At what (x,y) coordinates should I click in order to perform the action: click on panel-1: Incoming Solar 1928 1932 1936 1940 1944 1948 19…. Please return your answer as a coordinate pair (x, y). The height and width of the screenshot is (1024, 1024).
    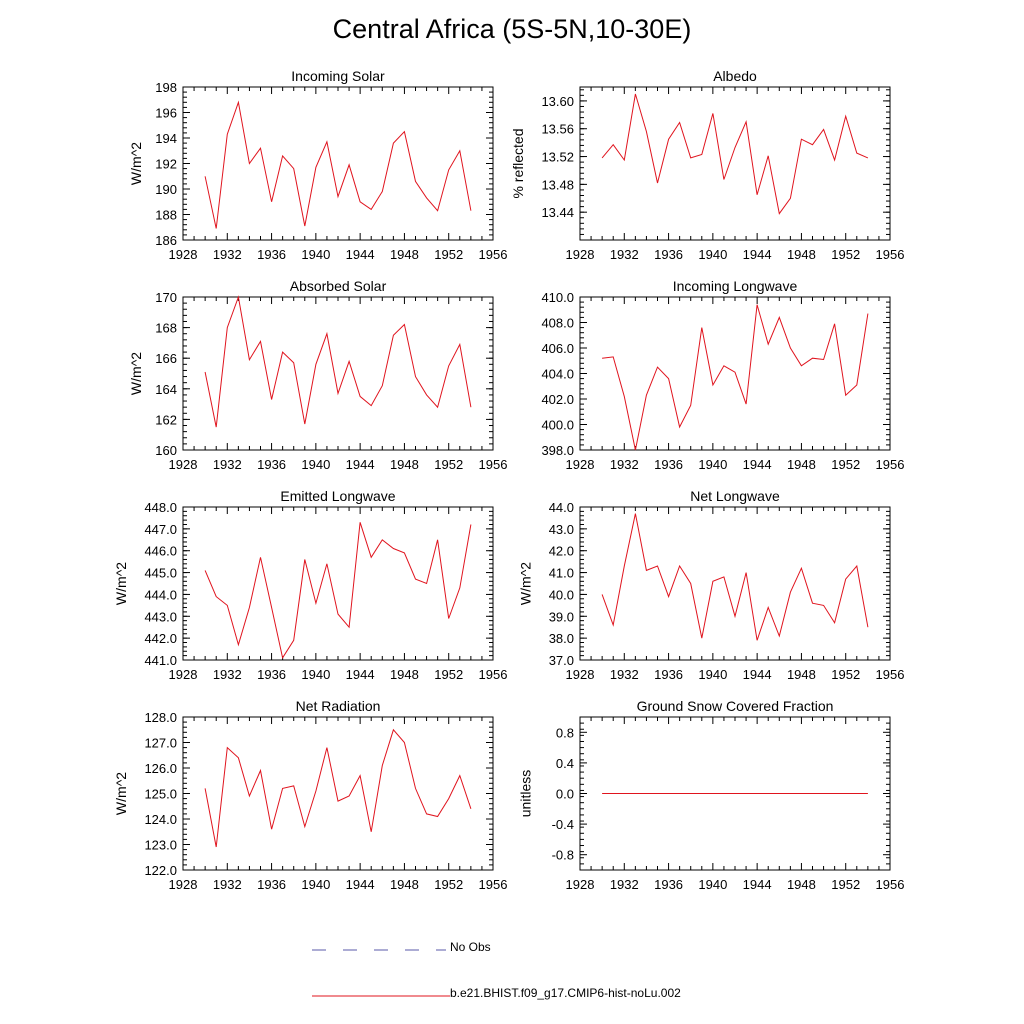
    Looking at the image, I should click on (318, 165).